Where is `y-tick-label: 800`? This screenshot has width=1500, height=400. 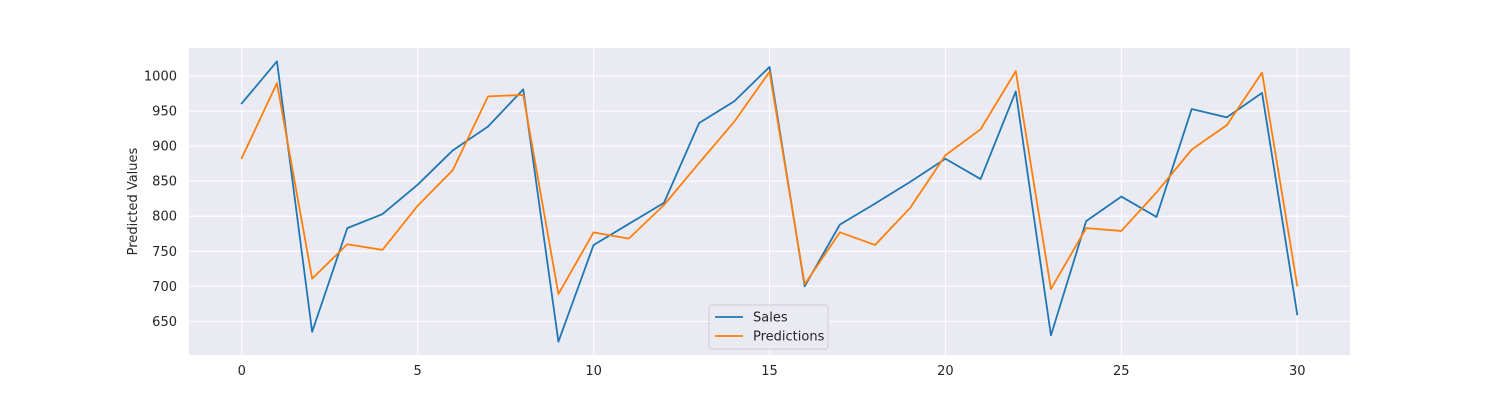 y-tick-label: 800 is located at coordinates (164, 217).